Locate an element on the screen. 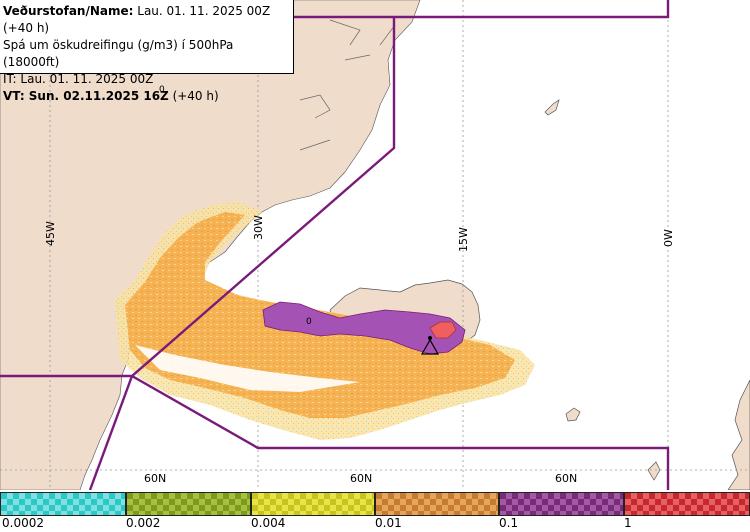  legend-tick-4: 0.1 is located at coordinates (509, 523).